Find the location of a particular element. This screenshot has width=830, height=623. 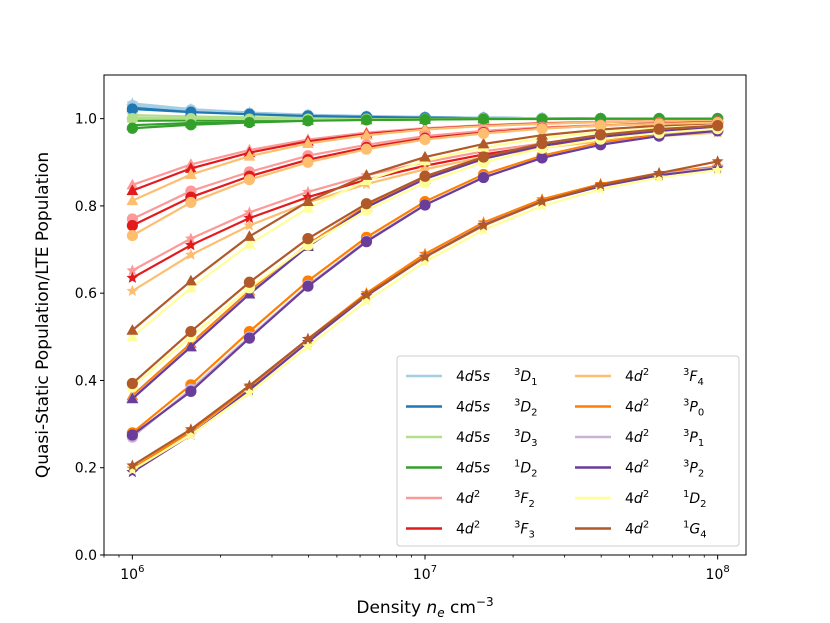

legend-item: 4d5s 3D1 is located at coordinates (472, 377).